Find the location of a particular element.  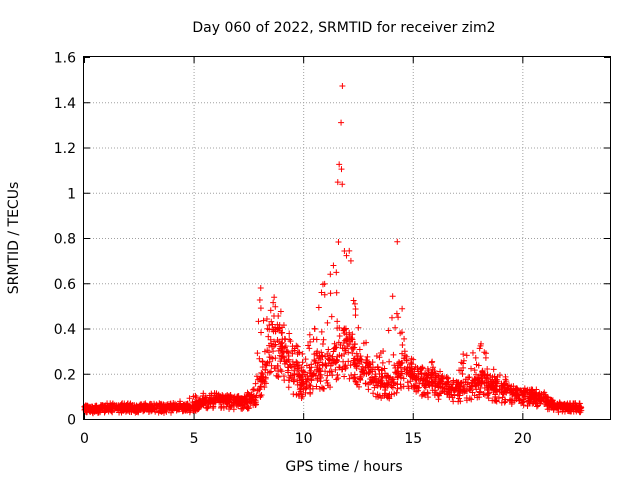

y-axis-label: SRMTID / TECUs is located at coordinates (14, 238).